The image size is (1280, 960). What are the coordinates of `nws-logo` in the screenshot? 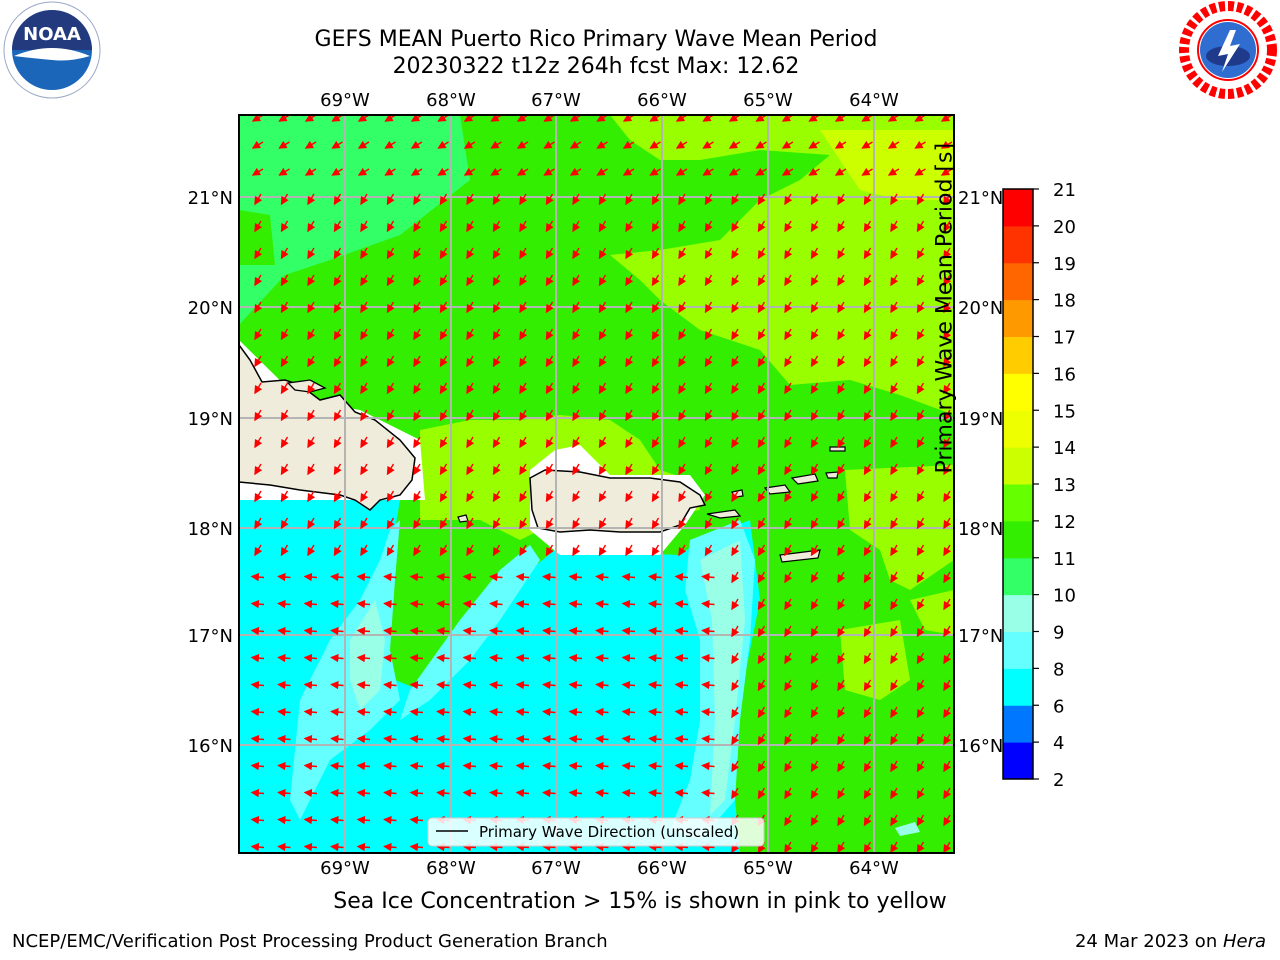 It's located at (1228, 50).